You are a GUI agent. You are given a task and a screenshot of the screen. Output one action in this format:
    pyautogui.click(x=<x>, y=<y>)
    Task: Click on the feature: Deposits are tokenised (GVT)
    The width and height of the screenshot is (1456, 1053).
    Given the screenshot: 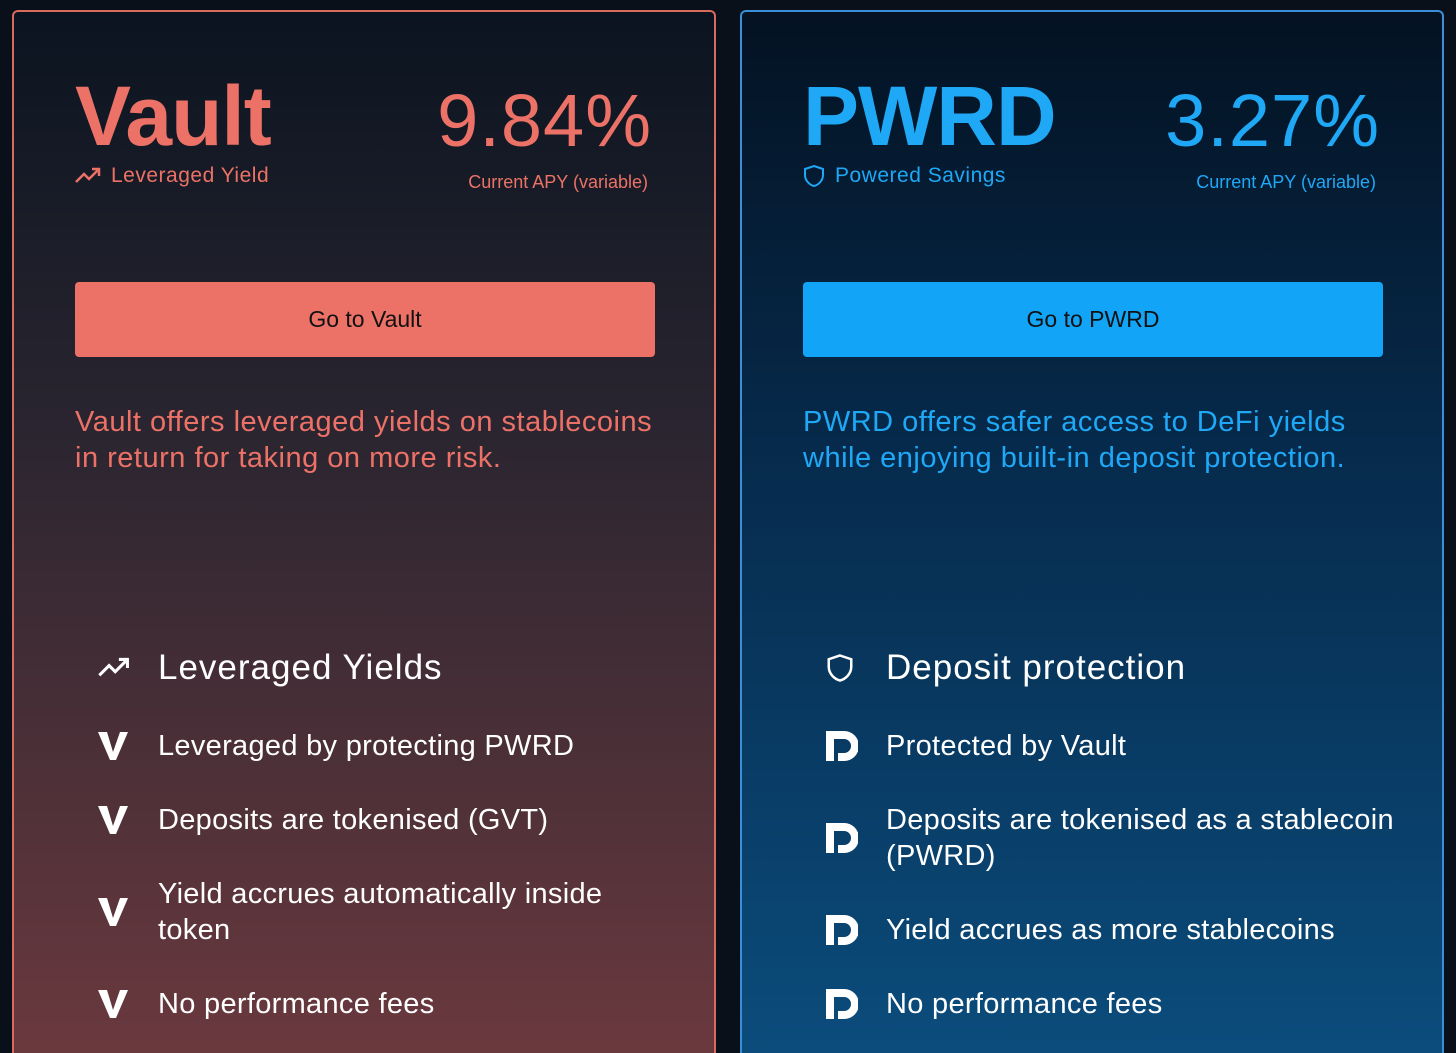 What is the action you would take?
    pyautogui.click(x=388, y=820)
    